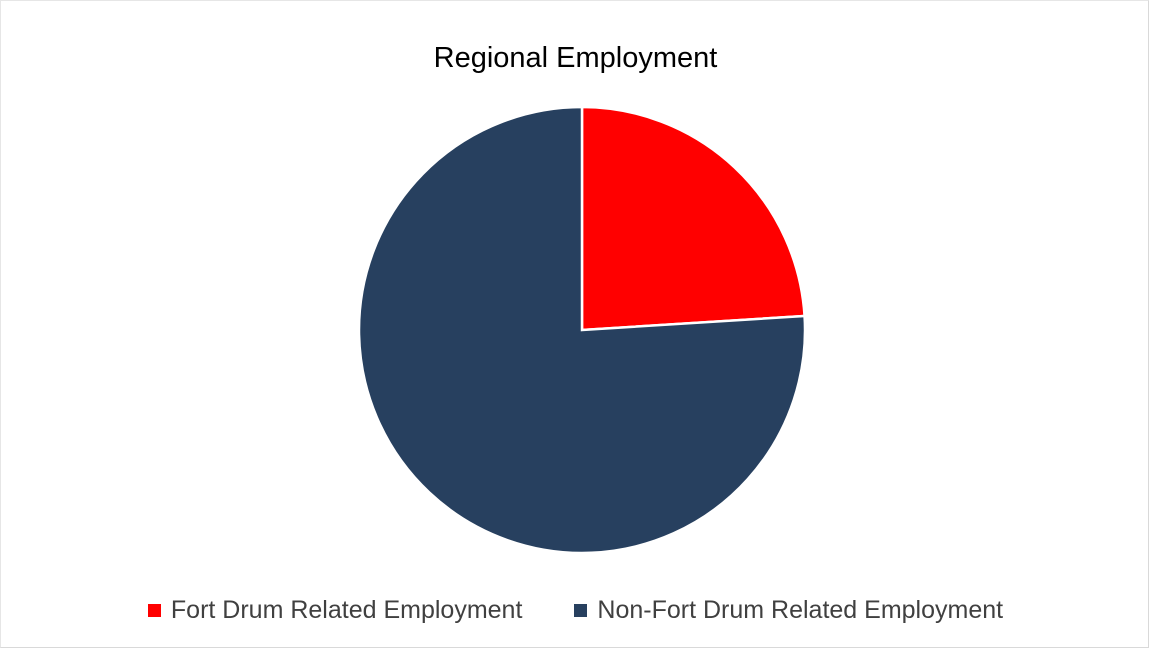 This screenshot has height=650, width=1151. I want to click on chart-title: Regional Employment, so click(575, 58).